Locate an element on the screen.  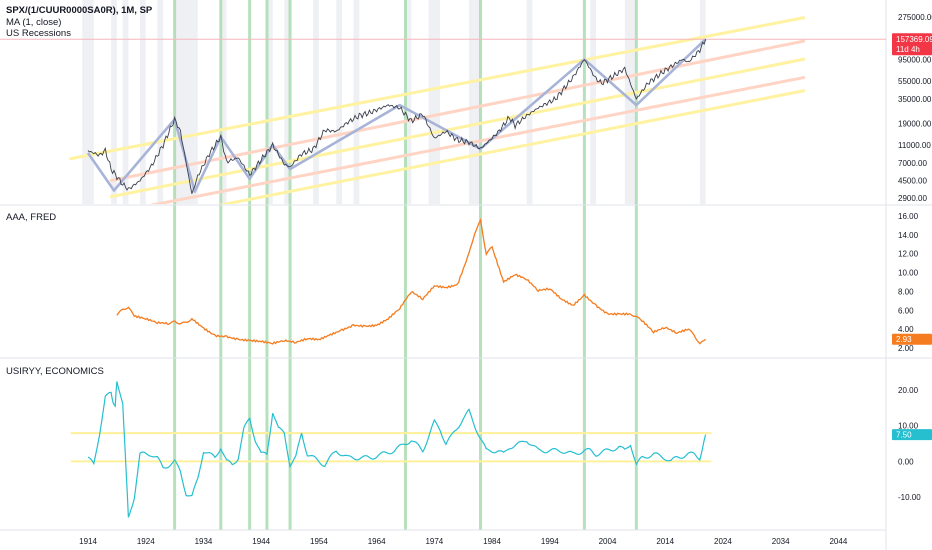
aaa-last-badge-bg is located at coordinates (912, 339).